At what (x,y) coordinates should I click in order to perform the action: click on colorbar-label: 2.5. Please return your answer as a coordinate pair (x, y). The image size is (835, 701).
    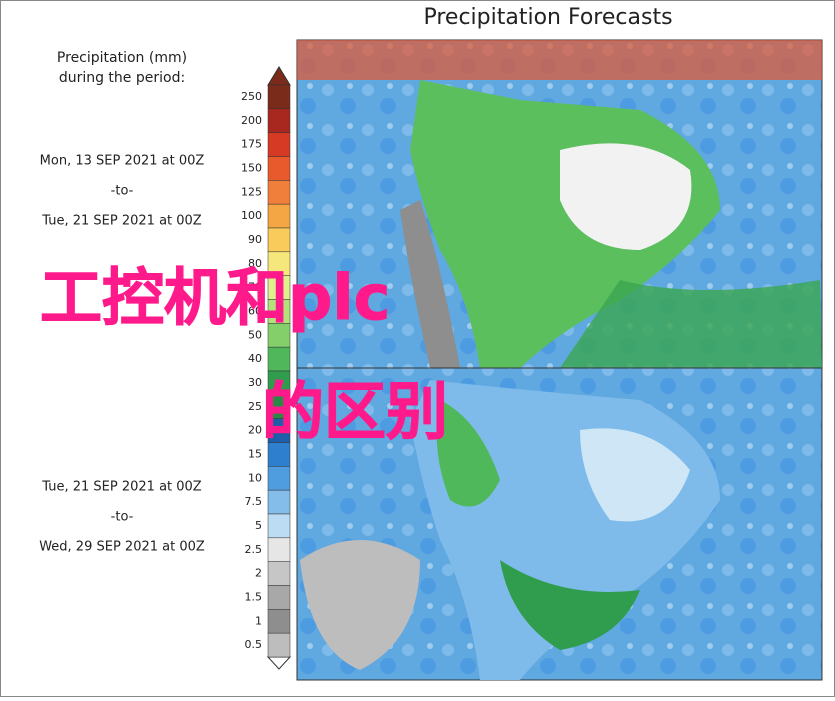
    Looking at the image, I should click on (254, 549).